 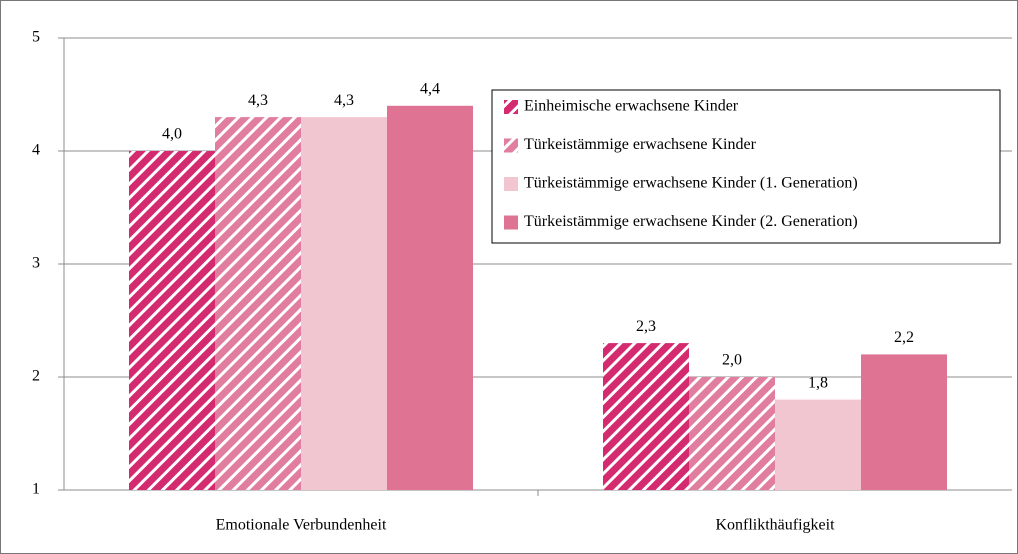 I want to click on legend-label: Türkeistämmige erwachsene Kinder, so click(x=640, y=144).